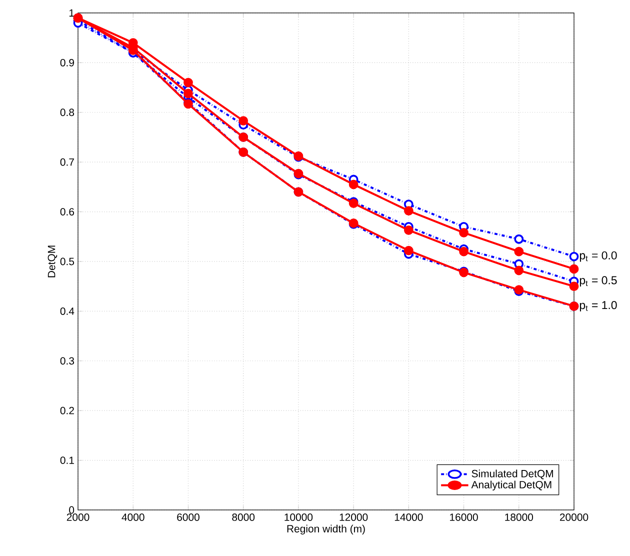 This screenshot has width=630, height=556. I want to click on x-tick-label: 2000, so click(78, 517).